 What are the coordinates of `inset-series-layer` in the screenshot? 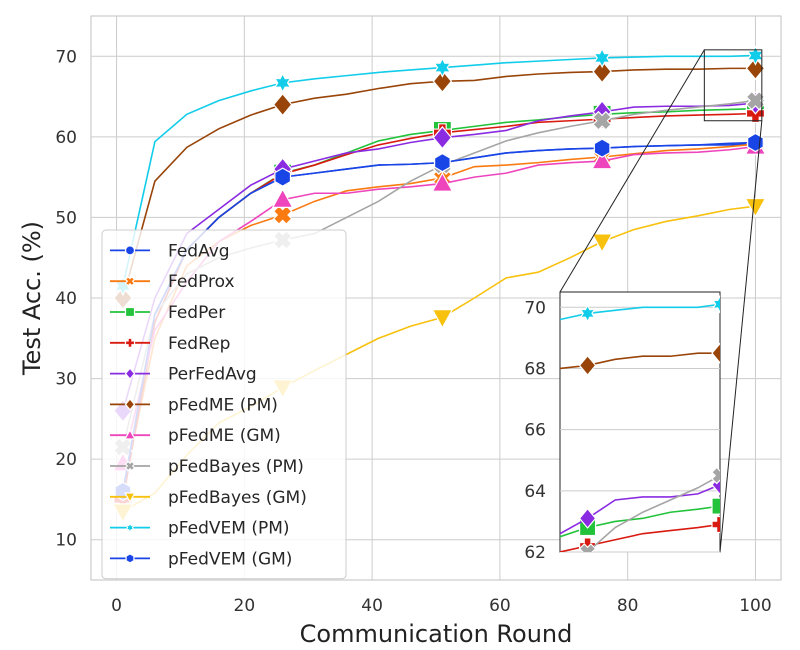 It's located at (640, 423).